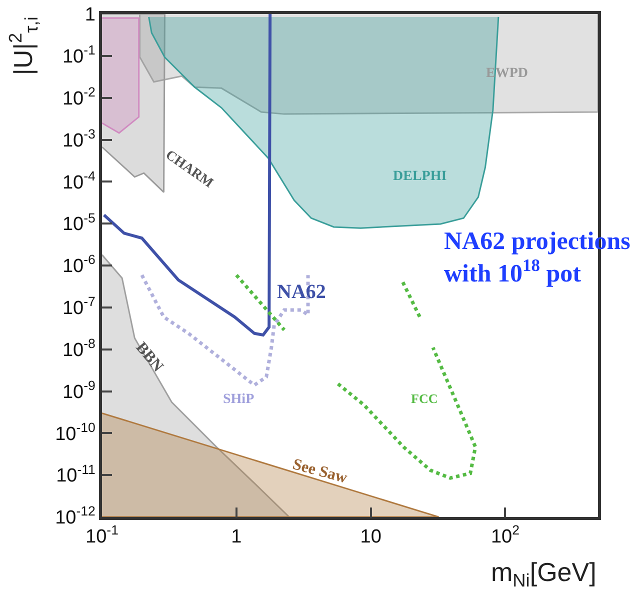 The width and height of the screenshot is (634, 597). Describe the element at coordinates (79, 307) in the screenshot. I see `y-tick-label: 10$^{-7}$` at that location.